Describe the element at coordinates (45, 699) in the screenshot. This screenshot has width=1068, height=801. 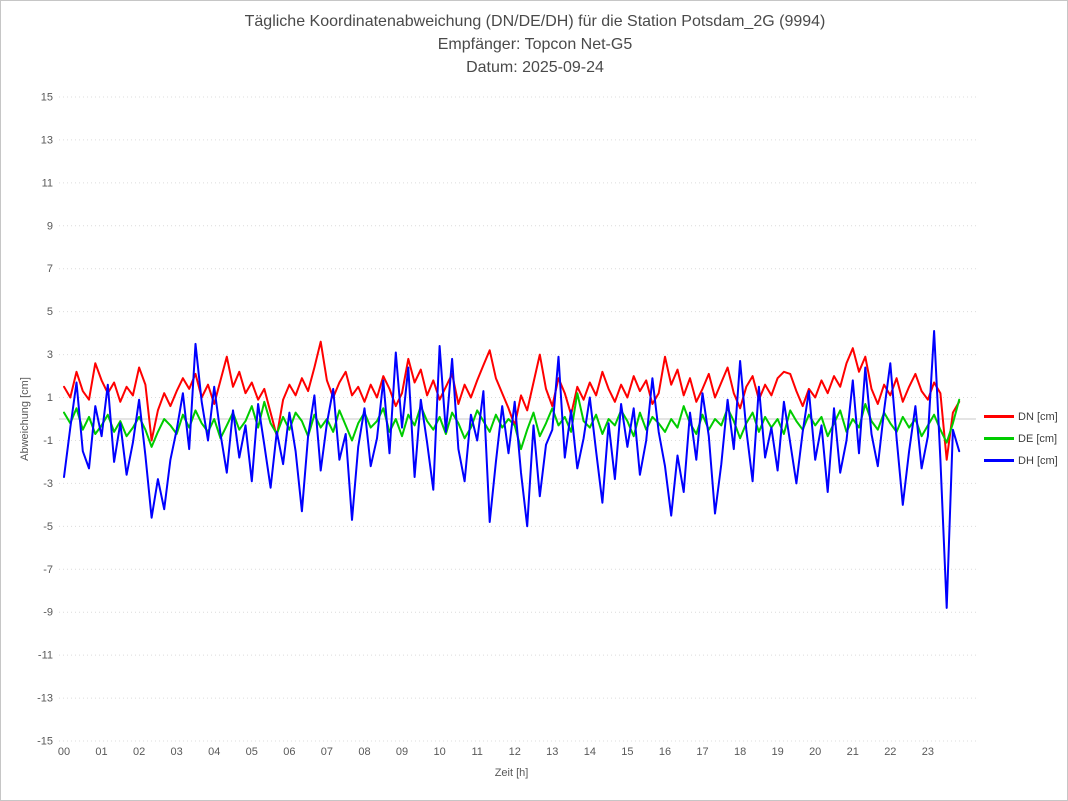
I see `y-tick-label: -13` at that location.